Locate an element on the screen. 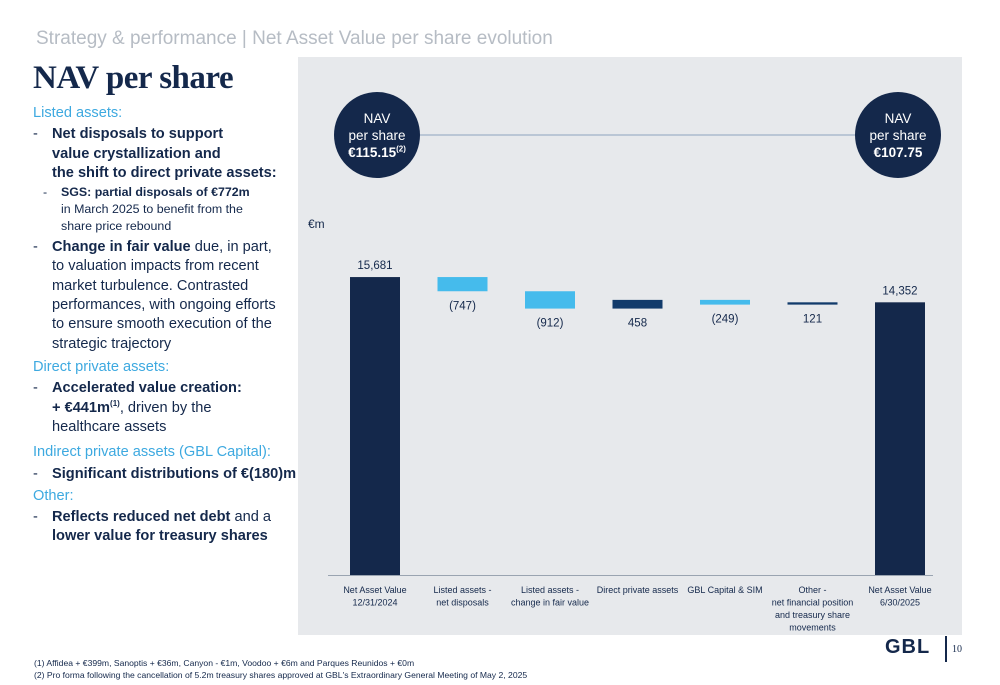 This screenshot has width=1000, height=685. bullet-text: value crystallization and is located at coordinates (136, 153).